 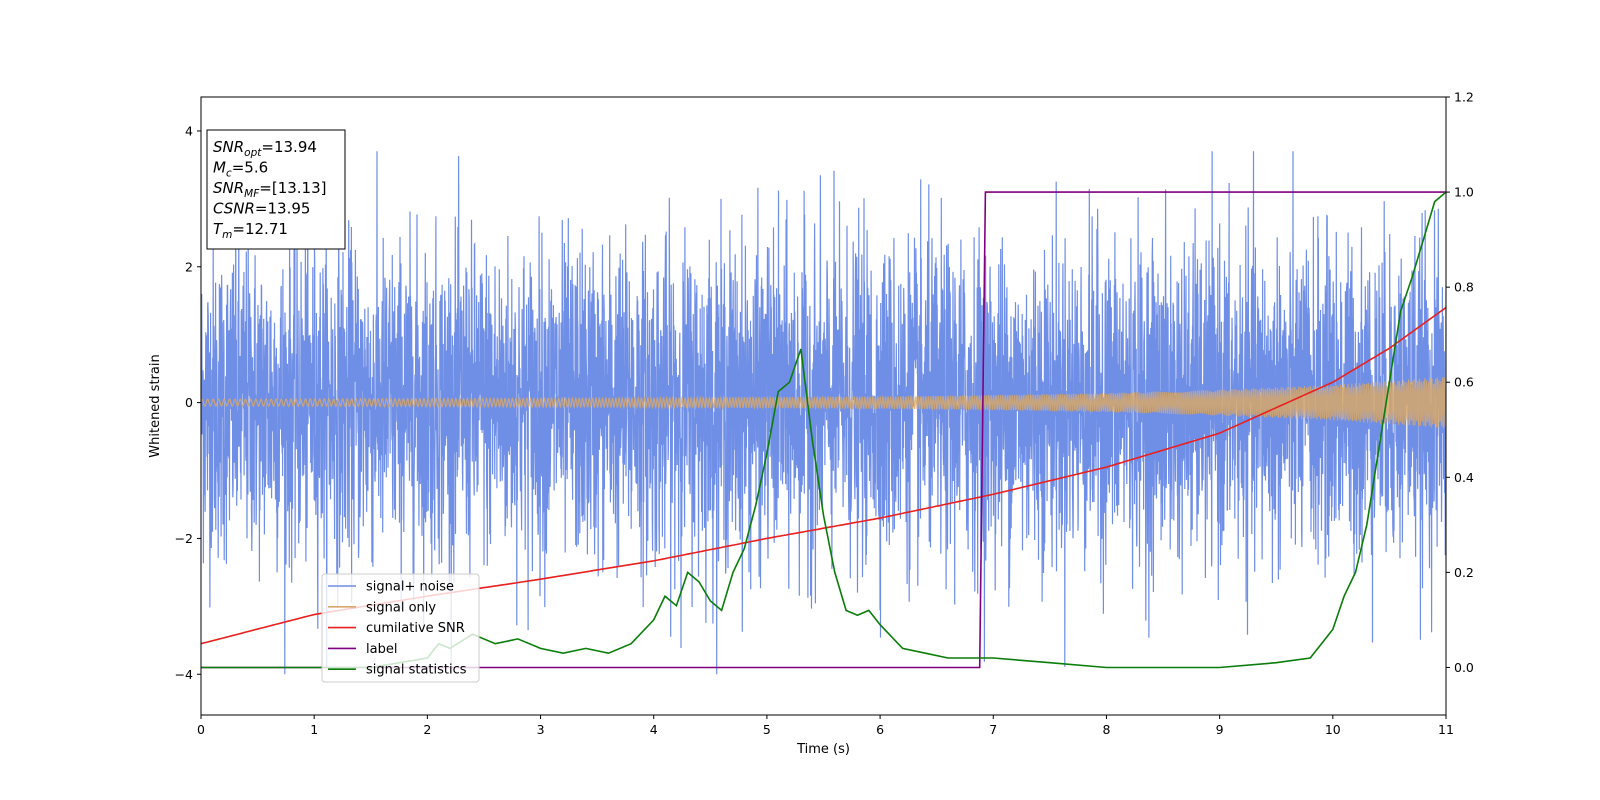 What do you see at coordinates (823, 403) in the screenshot?
I see `series-signal-only` at bounding box center [823, 403].